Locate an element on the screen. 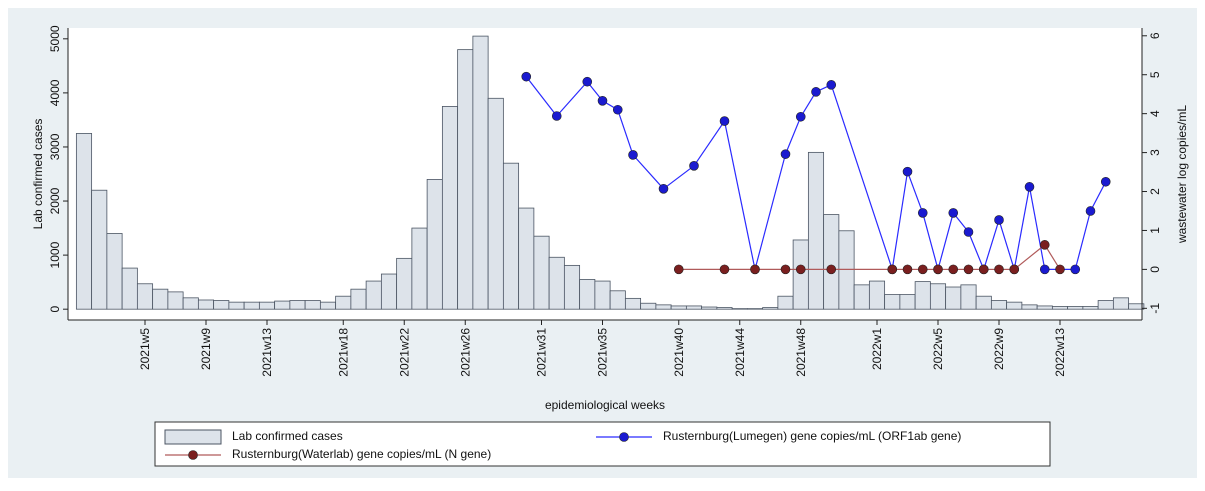 The image size is (1205, 491). y-tick-label: 2000 is located at coordinates (55, 200).